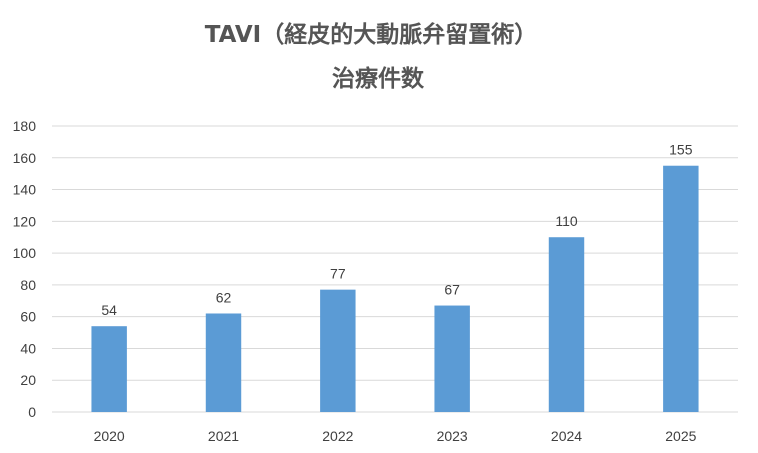 The height and width of the screenshot is (453, 758). I want to click on x-tick-label-2025: 2025, so click(680, 436).